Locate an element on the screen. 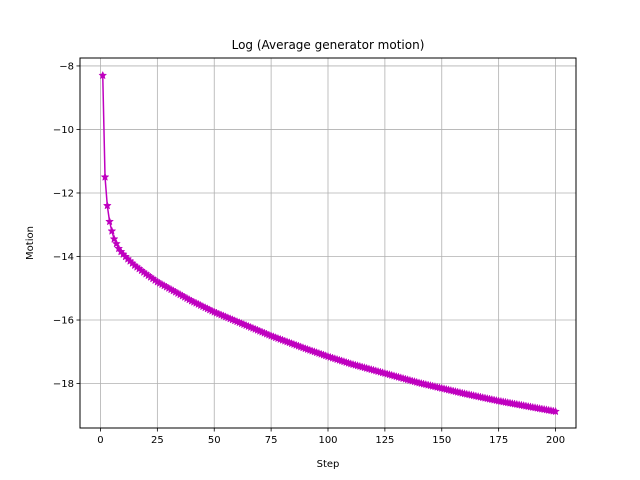 The height and width of the screenshot is (480, 640). y-tick-label: −16 is located at coordinates (63, 321).